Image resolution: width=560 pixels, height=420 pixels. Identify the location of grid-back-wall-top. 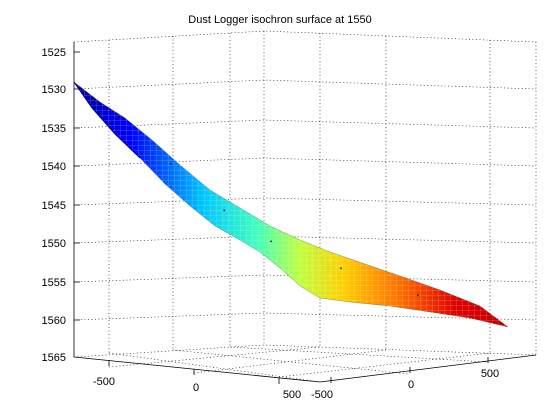
(305, 36).